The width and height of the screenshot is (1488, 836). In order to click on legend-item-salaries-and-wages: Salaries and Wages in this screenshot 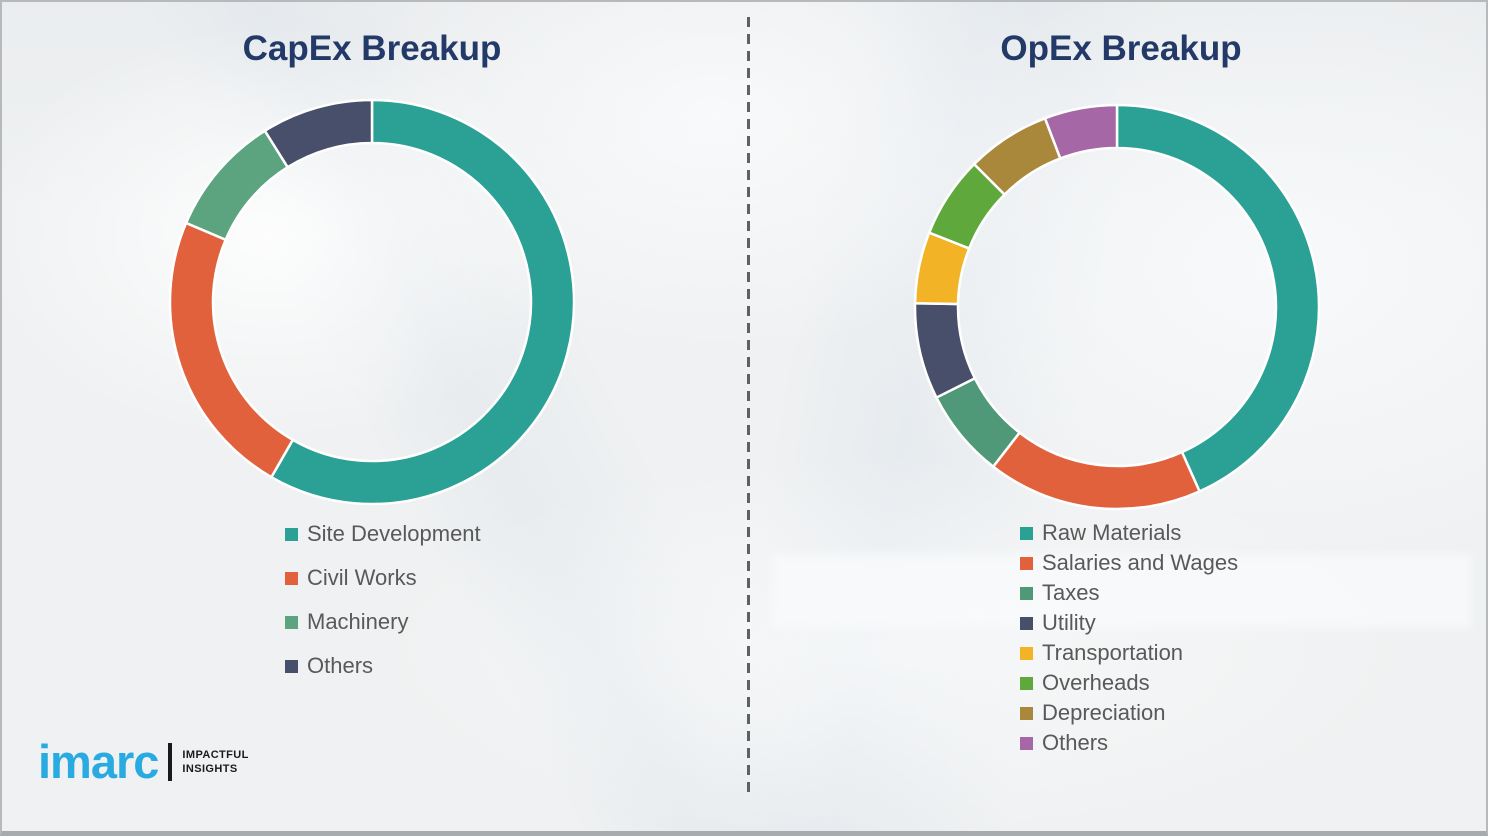, I will do `click(1129, 563)`.